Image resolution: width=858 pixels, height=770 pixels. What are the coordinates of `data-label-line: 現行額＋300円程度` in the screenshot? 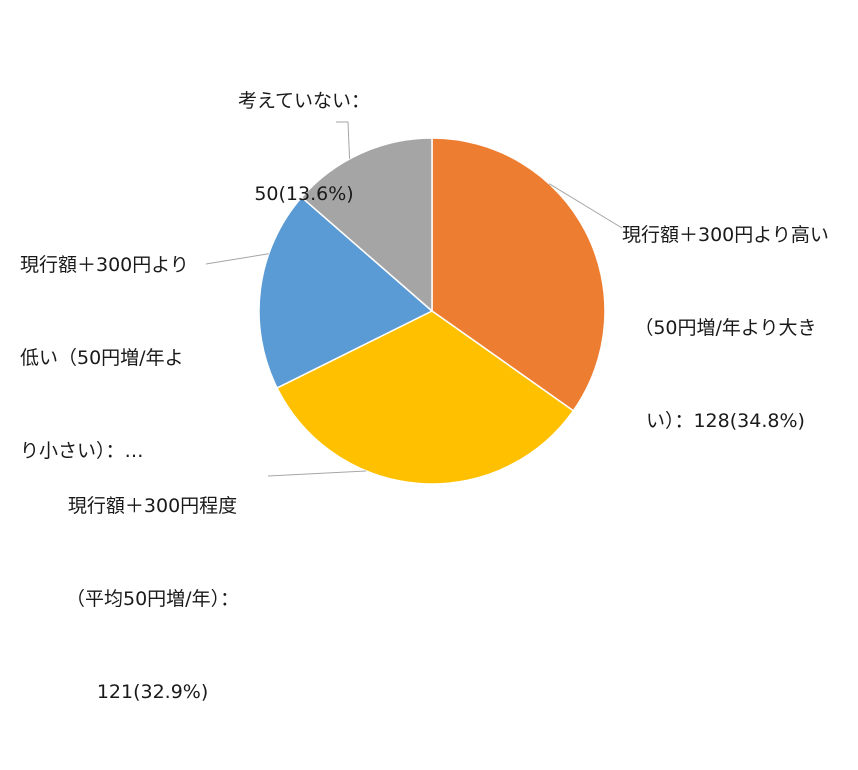 It's located at (152, 506).